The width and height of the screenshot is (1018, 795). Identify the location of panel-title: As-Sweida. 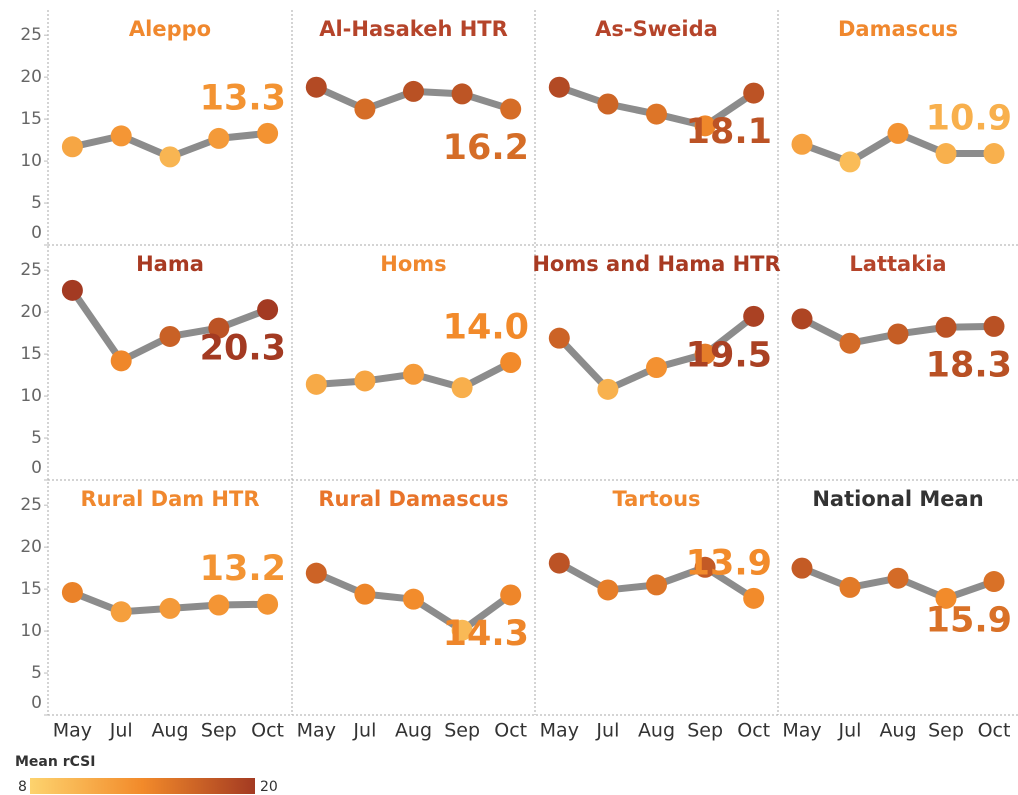
(656, 29).